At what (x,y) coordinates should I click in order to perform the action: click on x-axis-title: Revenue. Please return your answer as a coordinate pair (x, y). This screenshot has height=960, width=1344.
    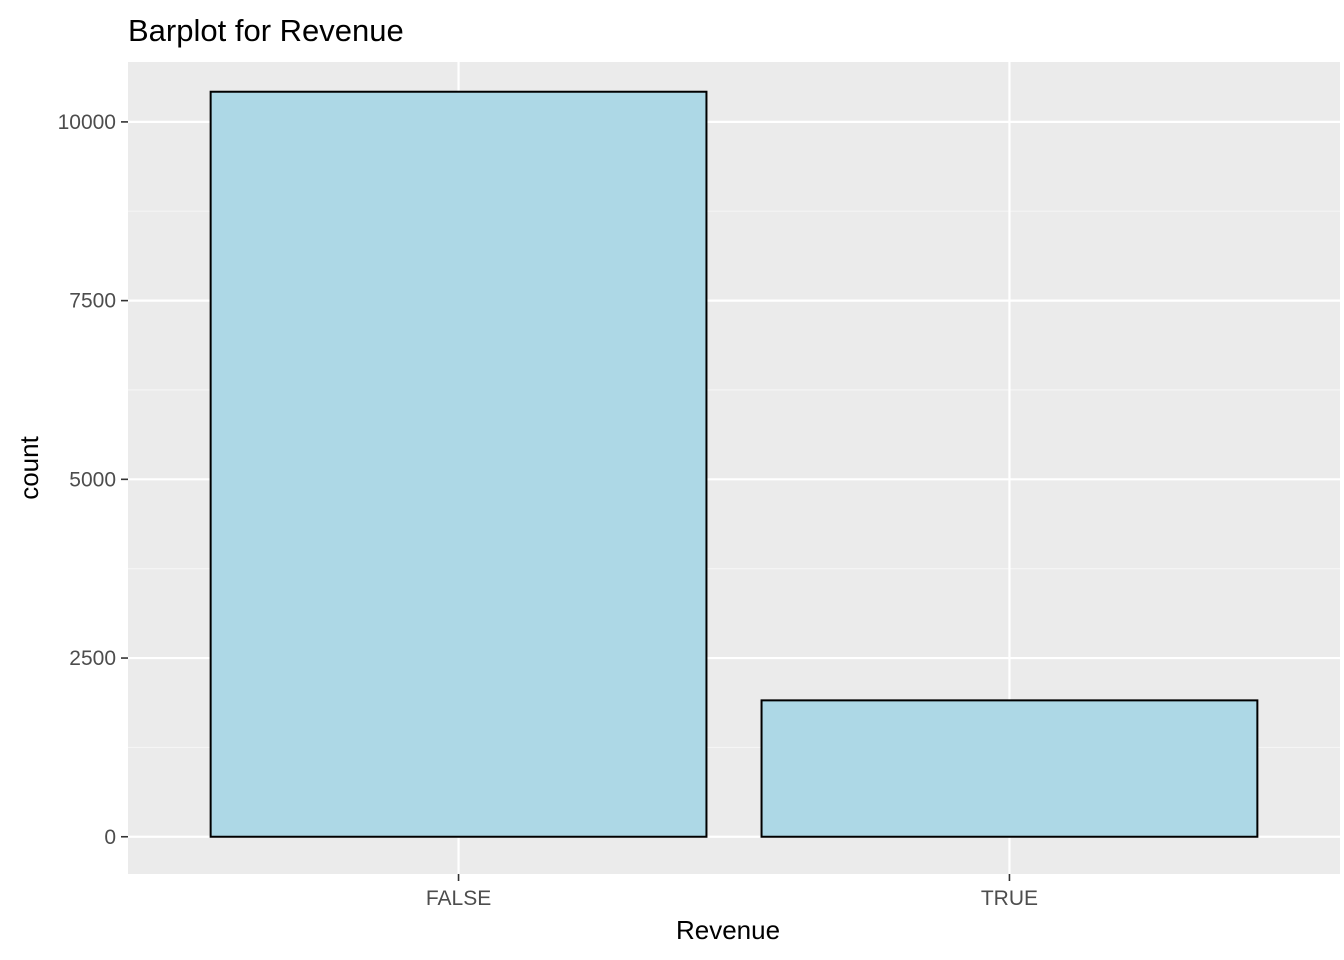
    Looking at the image, I should click on (728, 930).